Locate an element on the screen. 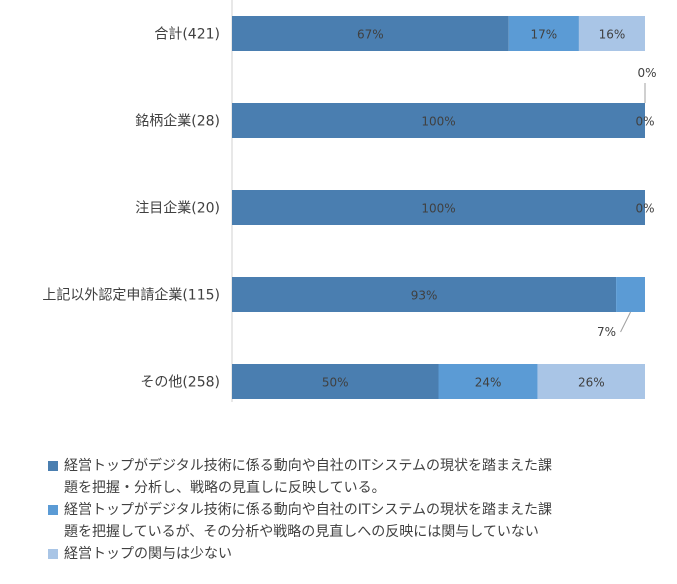 This screenshot has width=677, height=584. data-label: 93% is located at coordinates (424, 296).